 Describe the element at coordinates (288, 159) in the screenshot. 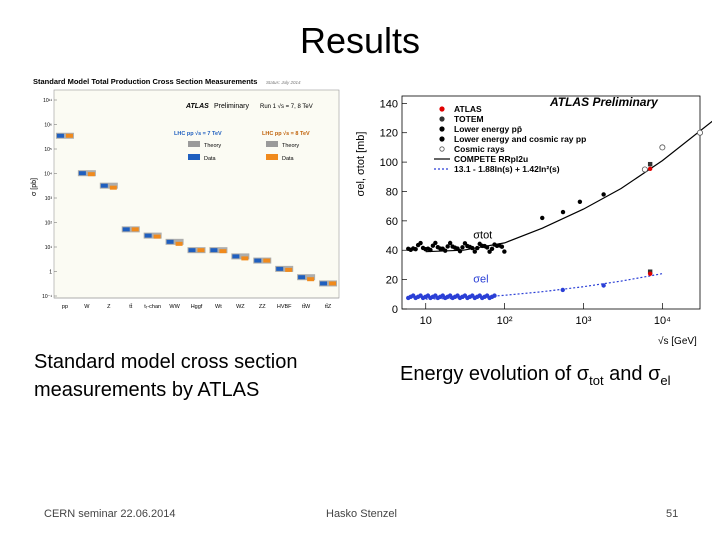

I see `sm-legend-data-8: Data` at that location.